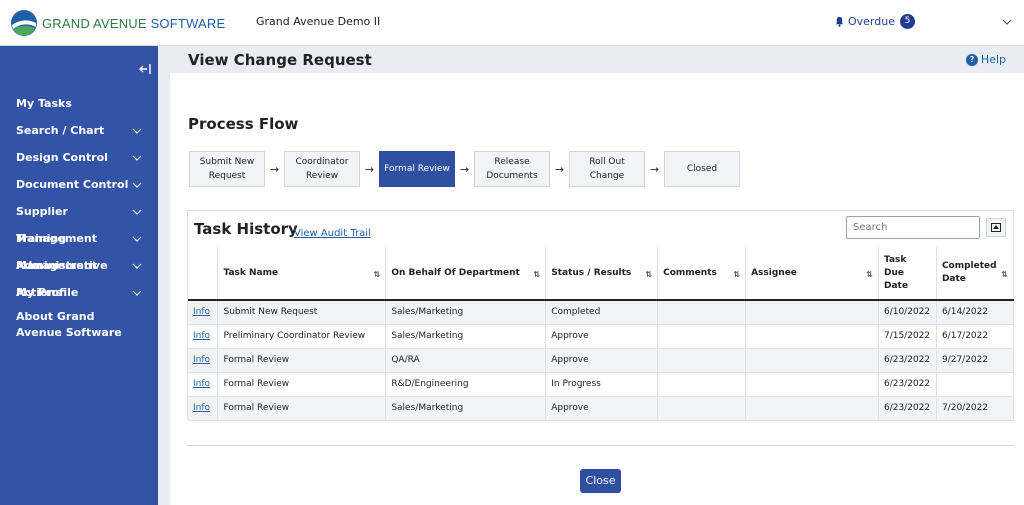  Describe the element at coordinates (913, 227) in the screenshot. I see `search-input` at that location.